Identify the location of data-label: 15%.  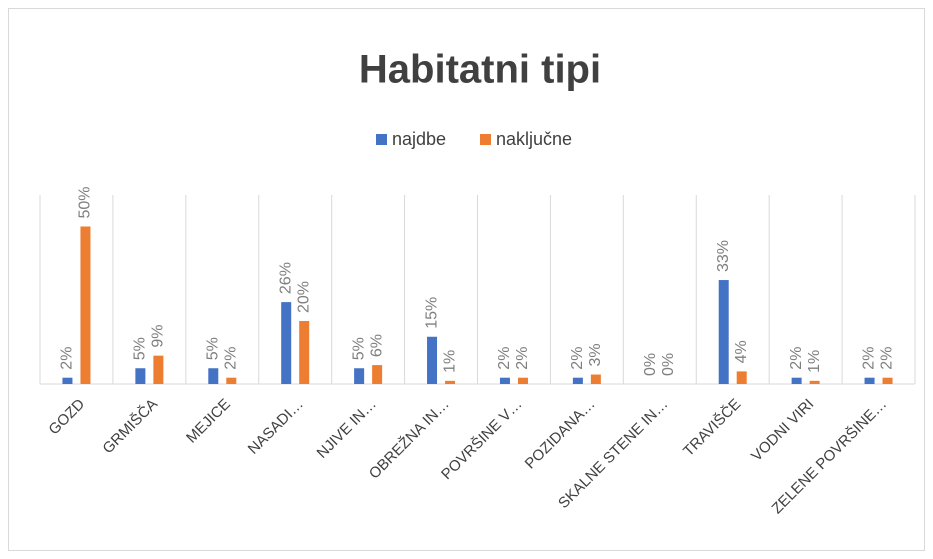
(431, 313).